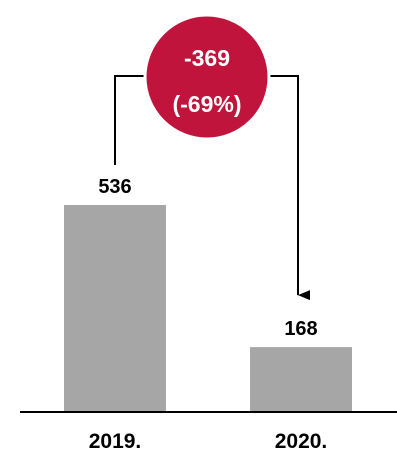 This screenshot has height=456, width=397. What do you see at coordinates (300, 329) in the screenshot?
I see `value-label-2020: 168` at bounding box center [300, 329].